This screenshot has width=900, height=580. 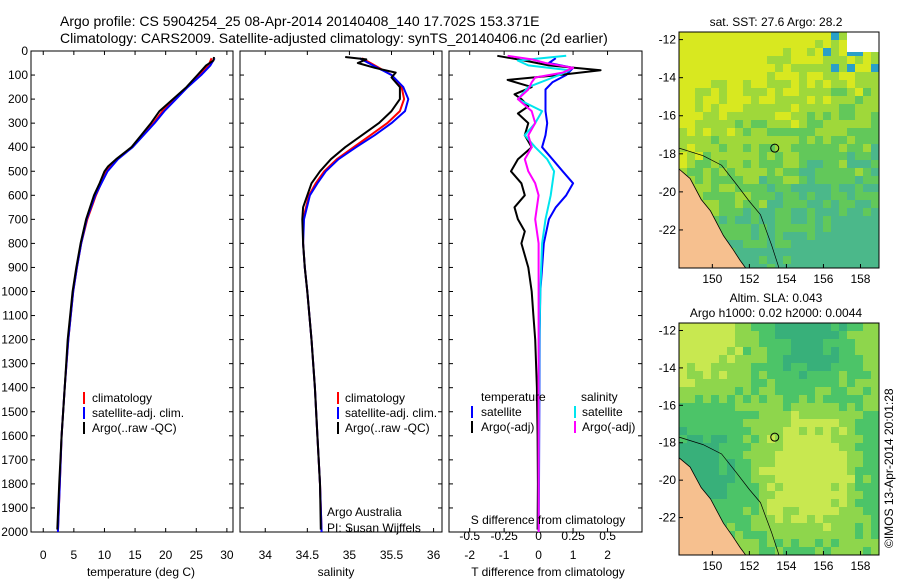 What do you see at coordinates (434, 555) in the screenshot?
I see `xtick-label: 36` at bounding box center [434, 555].